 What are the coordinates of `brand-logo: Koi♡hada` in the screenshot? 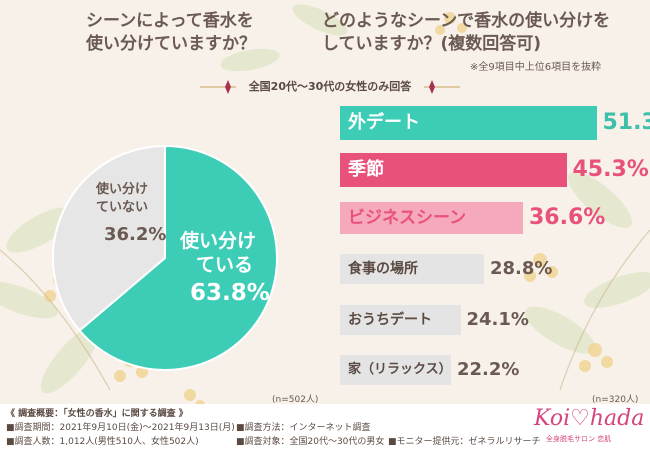 It's located at (589, 418).